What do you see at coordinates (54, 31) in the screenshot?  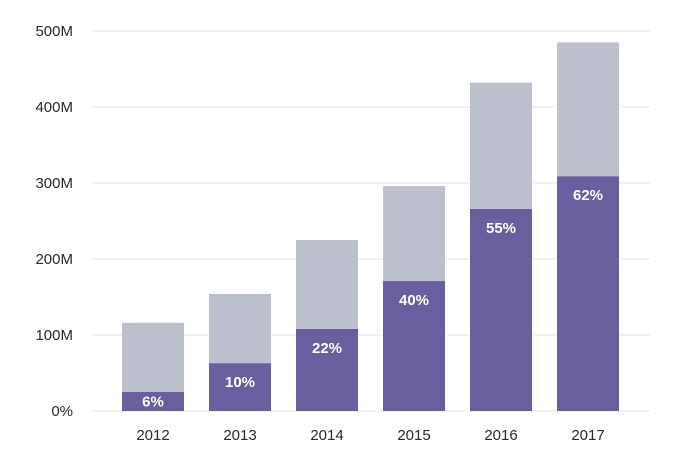 I see `y-tick-label: 500M` at bounding box center [54, 31].